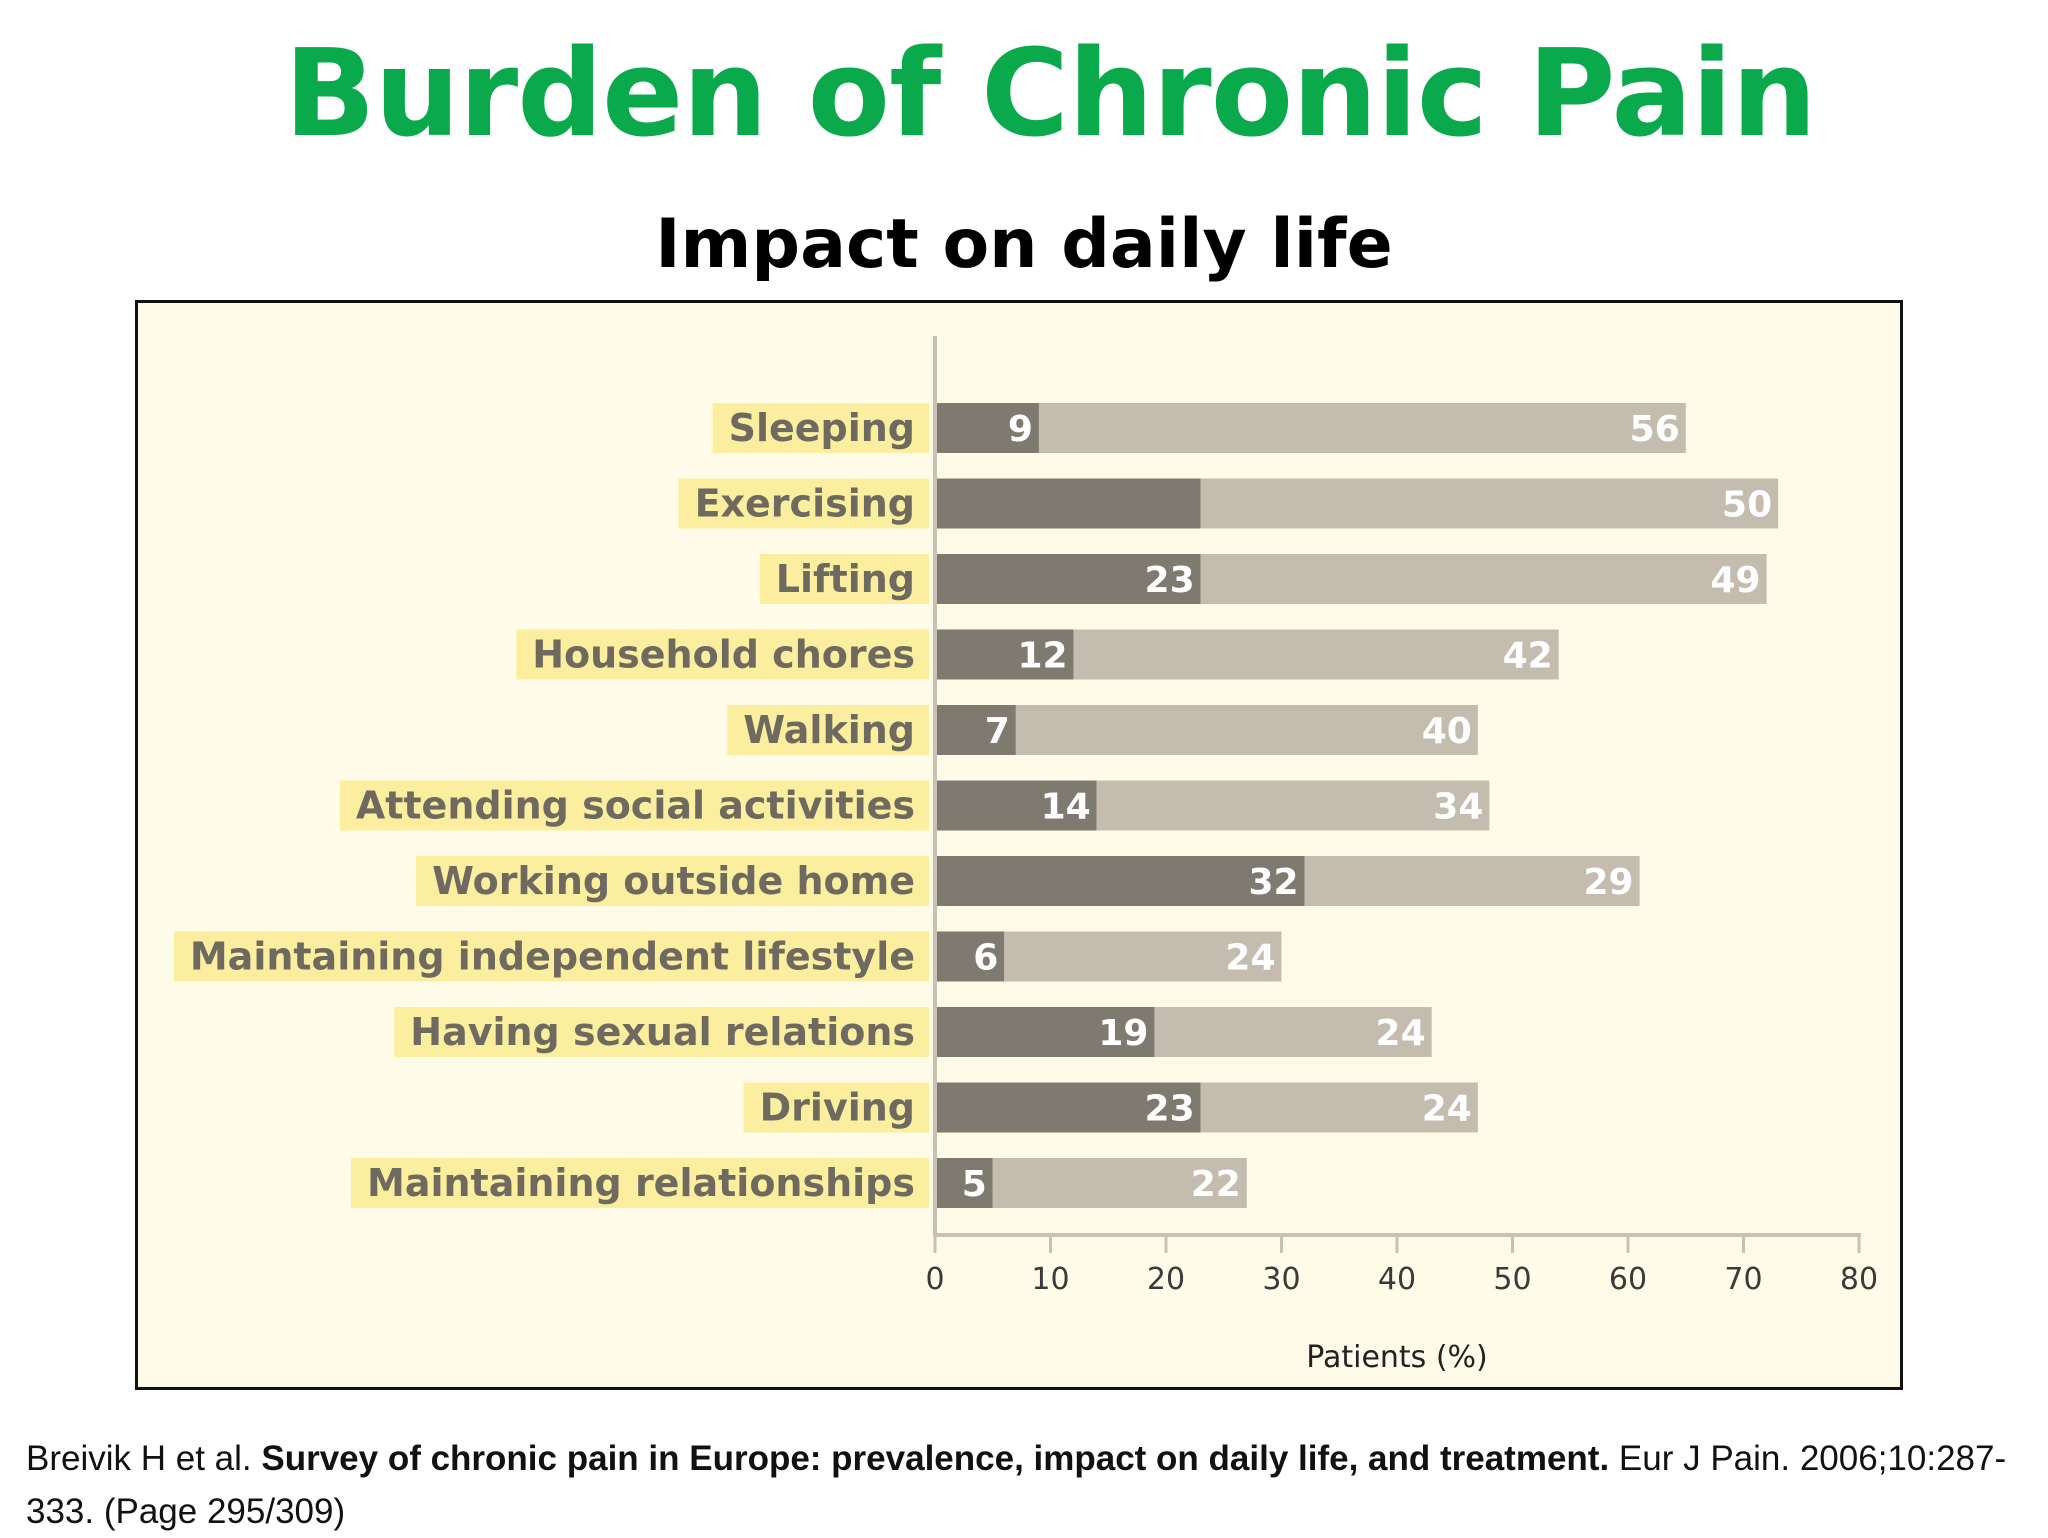 Image resolution: width=2048 pixels, height=1538 pixels. Describe the element at coordinates (1747, 505) in the screenshot. I see `bar-value-label-exercising-segment-2: 50` at that location.